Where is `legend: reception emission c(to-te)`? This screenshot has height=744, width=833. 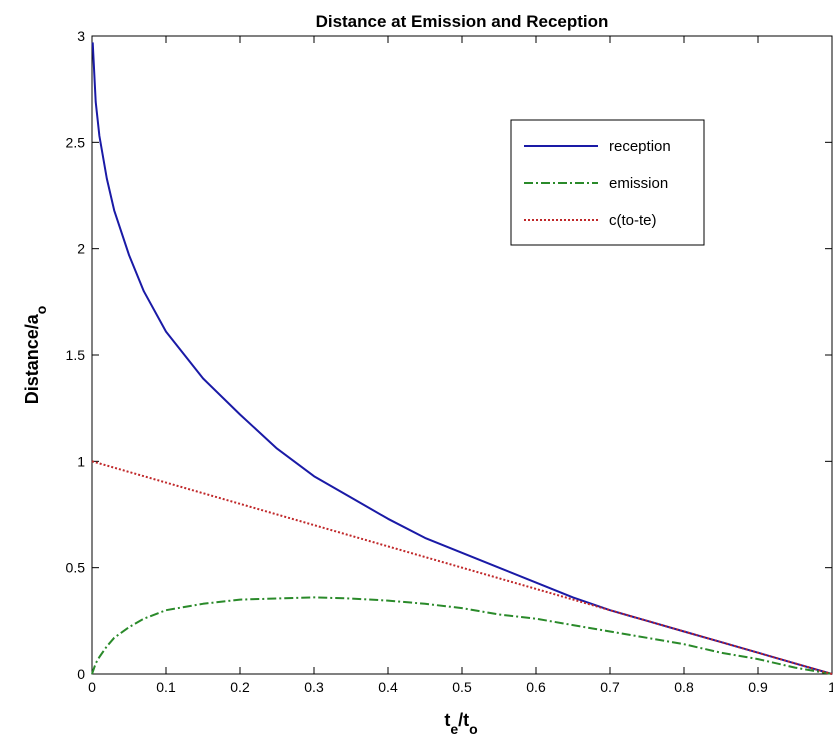 legend: reception emission c(to-te) is located at coordinates (607, 182).